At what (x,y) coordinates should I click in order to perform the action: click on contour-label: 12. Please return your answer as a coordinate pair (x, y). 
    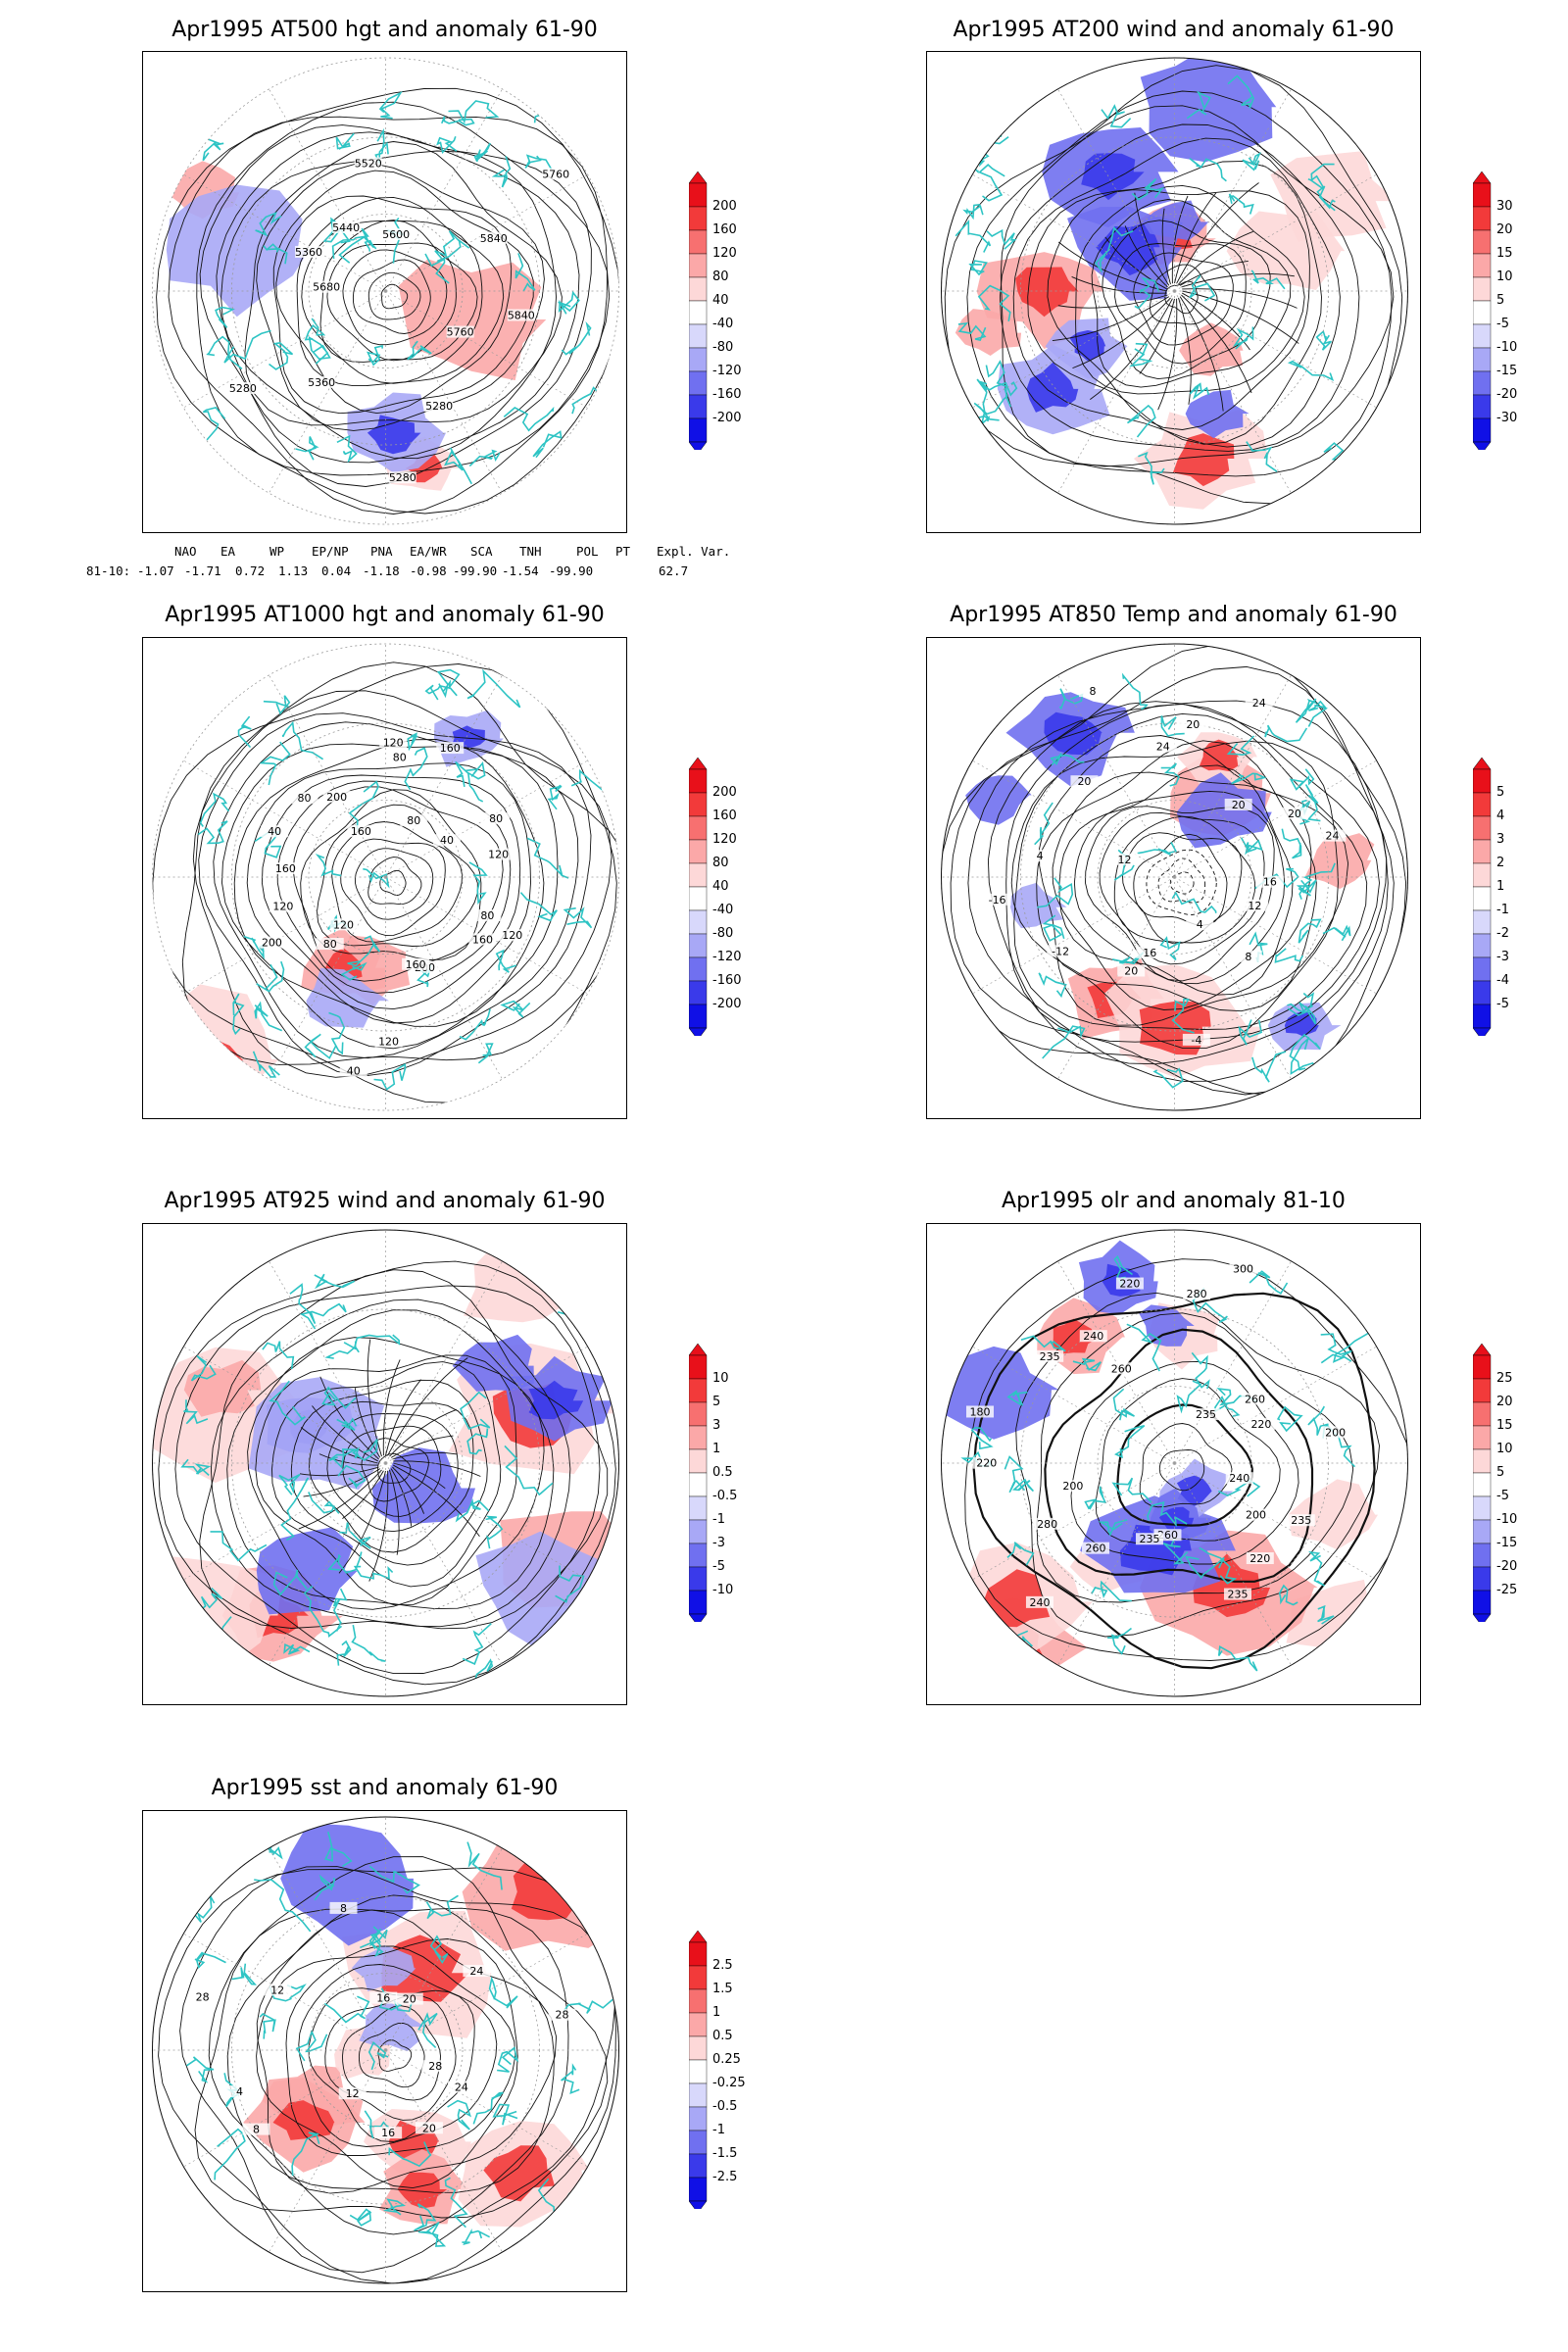
    Looking at the image, I should click on (1125, 860).